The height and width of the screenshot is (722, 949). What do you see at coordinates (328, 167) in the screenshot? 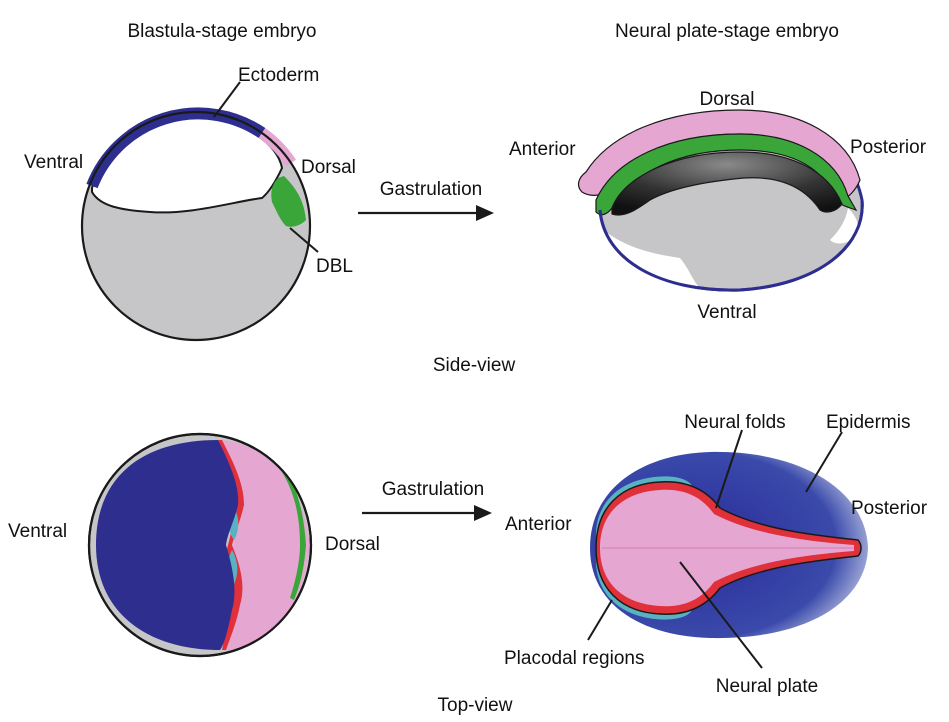
I see `label-dorsal-side: Dorsal` at bounding box center [328, 167].